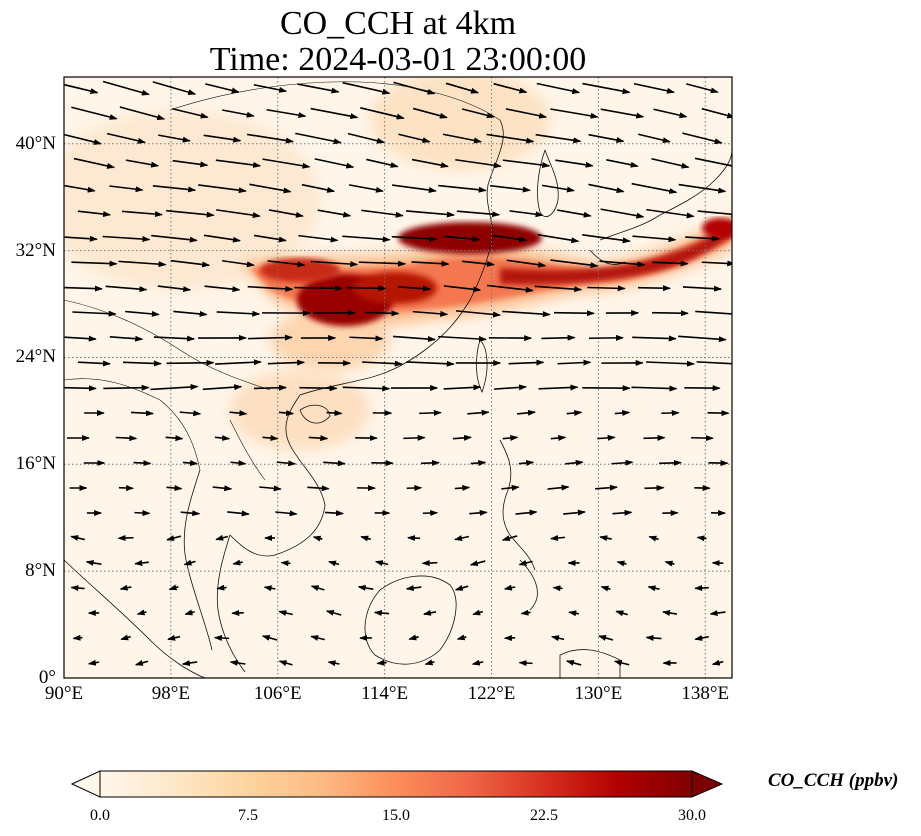  I want to click on colorbar-label: CO_CCH (ppbv), so click(833, 780).